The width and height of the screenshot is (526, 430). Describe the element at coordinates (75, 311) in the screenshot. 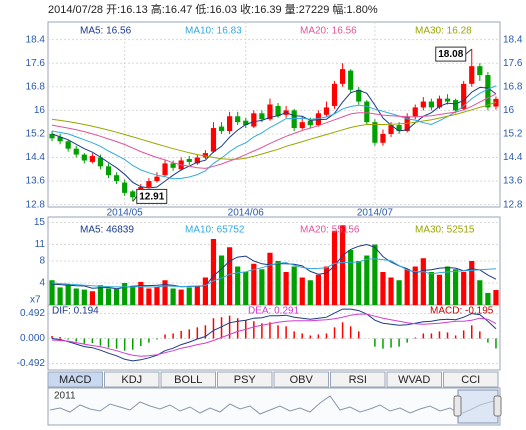

I see `legend-entry: DIF: 0.194` at that location.